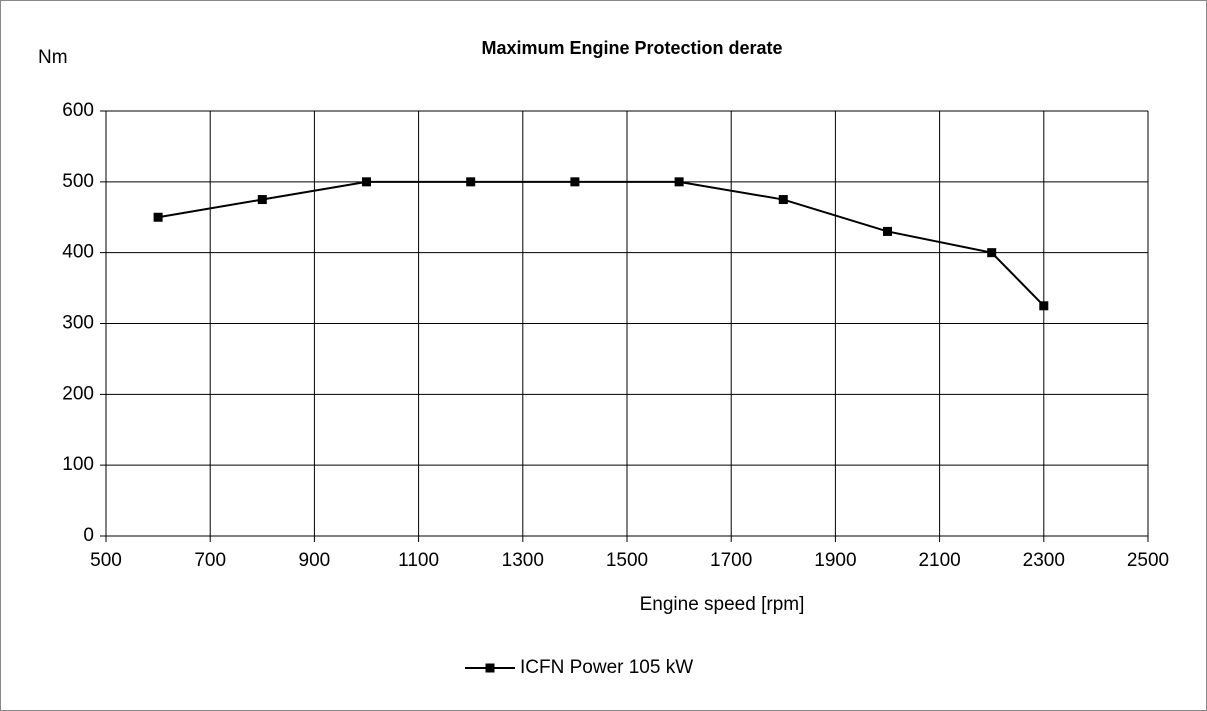  I want to click on chart-title: Maximum Engine Protection derate, so click(631, 48).